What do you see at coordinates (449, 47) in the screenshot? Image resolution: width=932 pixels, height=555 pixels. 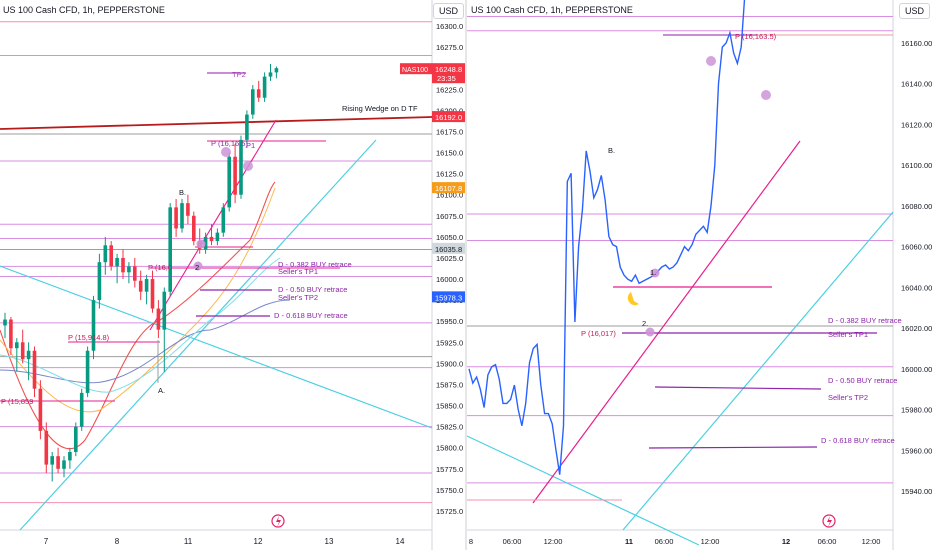 I see `left-price-tick-label: 16275.0` at bounding box center [449, 47].